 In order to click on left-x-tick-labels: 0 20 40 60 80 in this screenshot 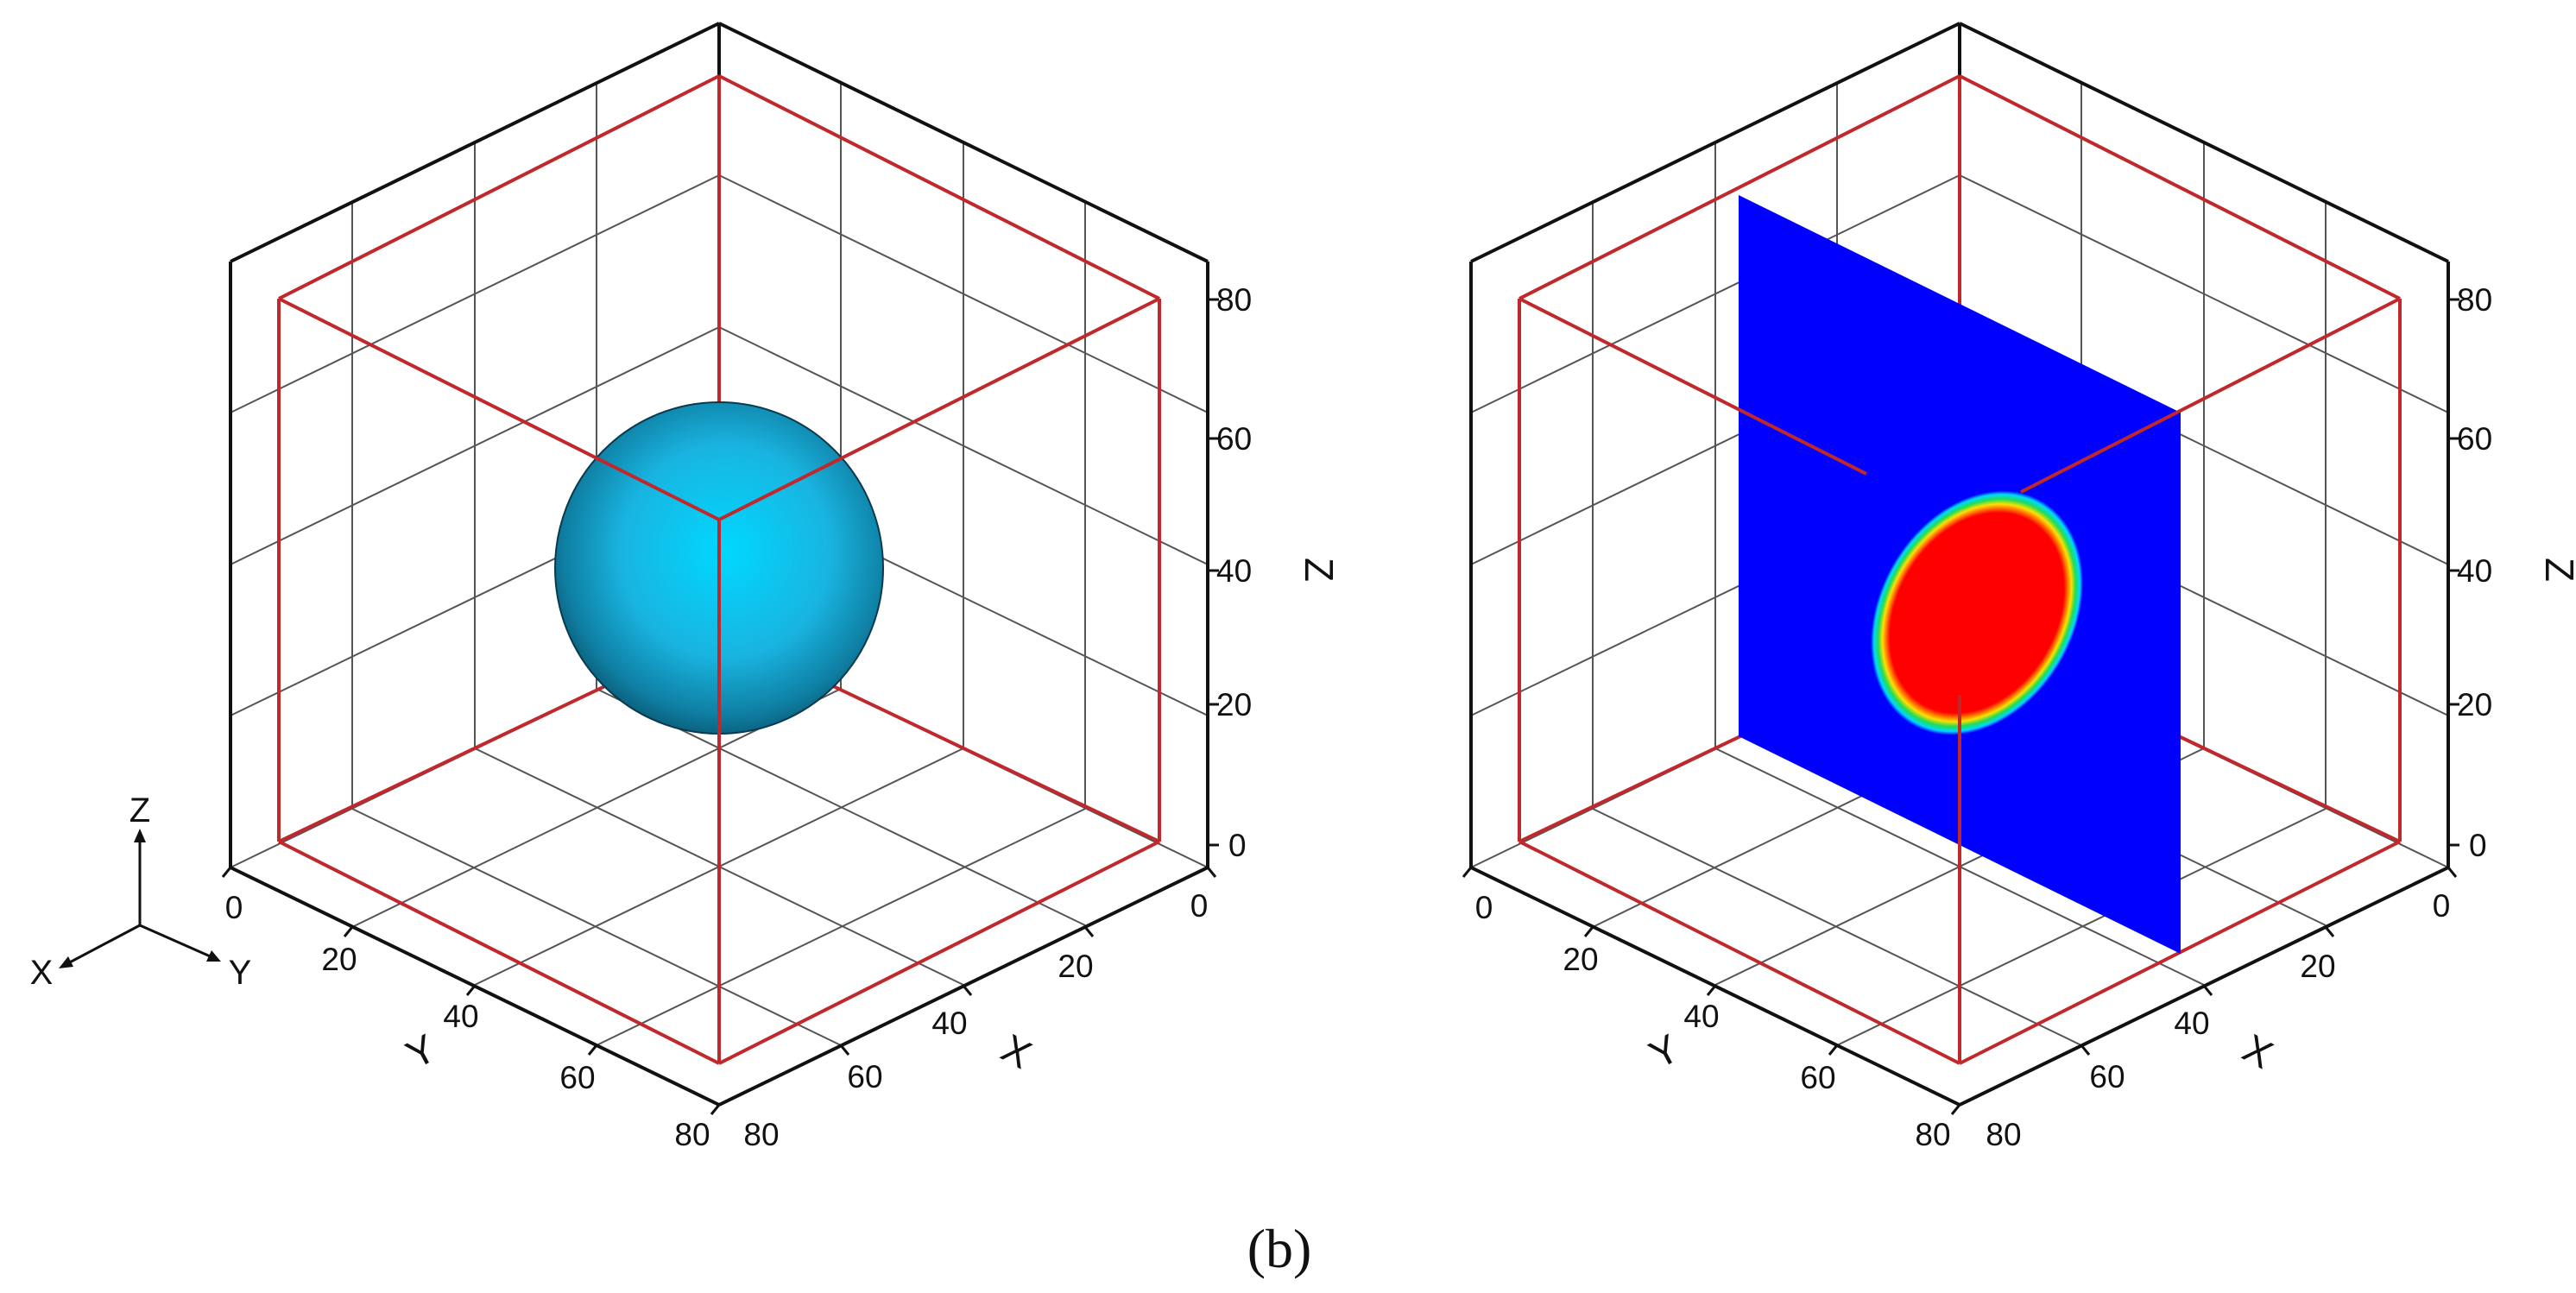, I will do `click(975, 1020)`.